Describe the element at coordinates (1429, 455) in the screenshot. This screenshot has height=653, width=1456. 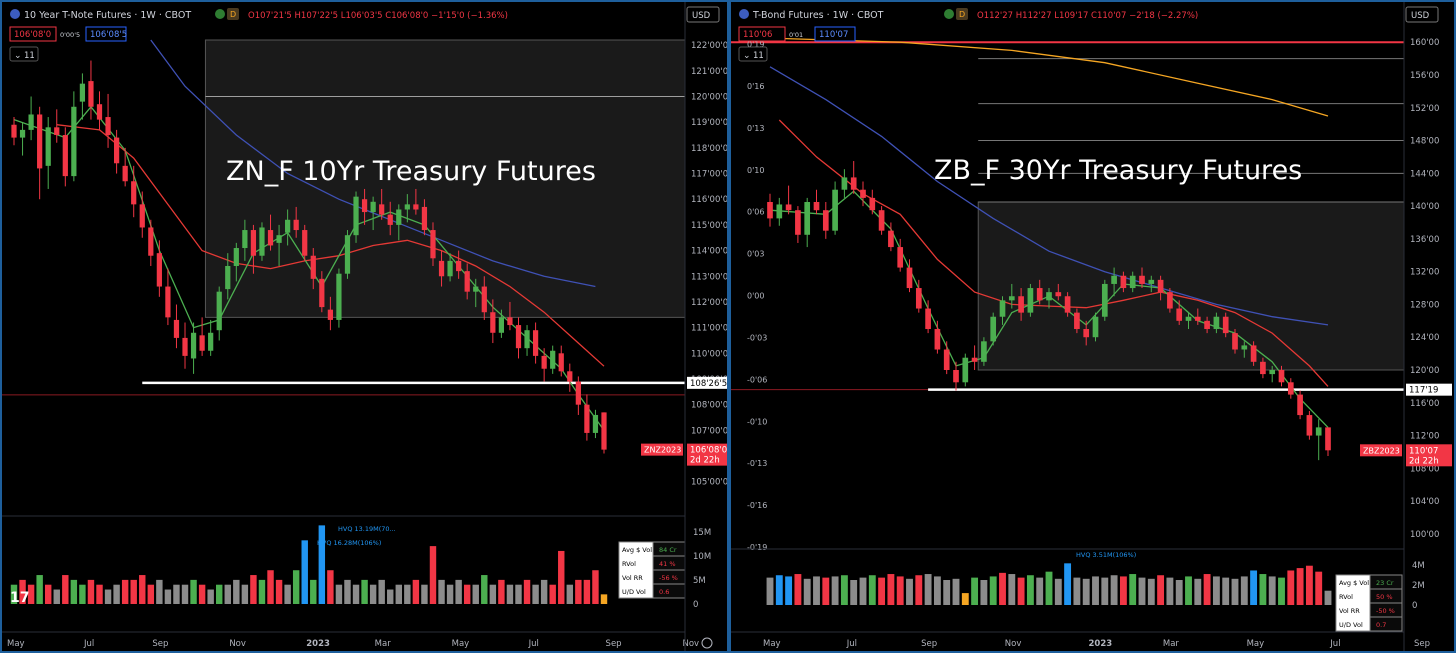
I see `last-price-tag` at that location.